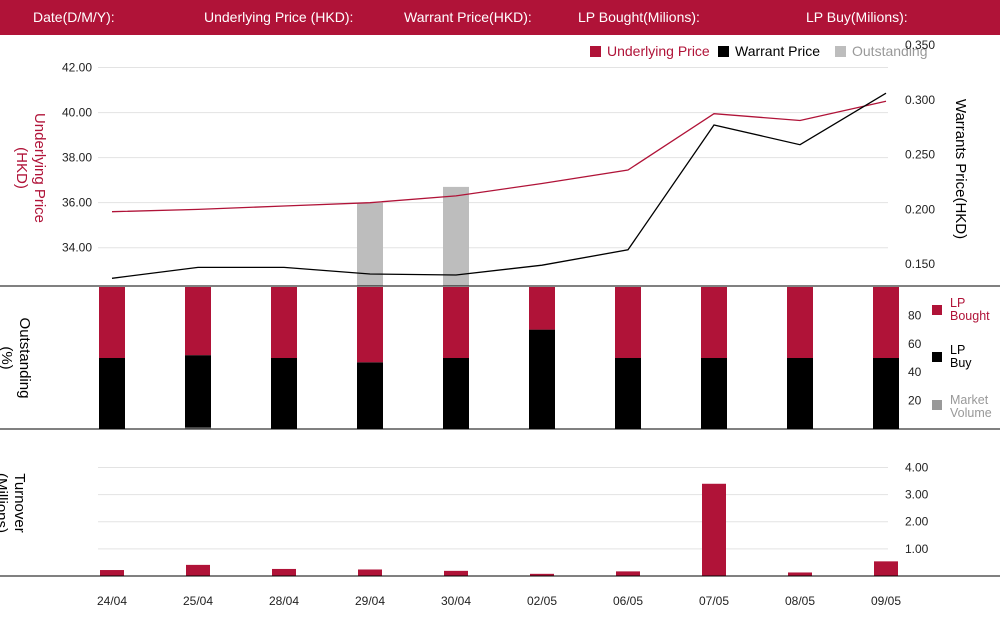 The height and width of the screenshot is (620, 1000). Describe the element at coordinates (542, 601) in the screenshot. I see `date-tick-label: 02/05` at that location.